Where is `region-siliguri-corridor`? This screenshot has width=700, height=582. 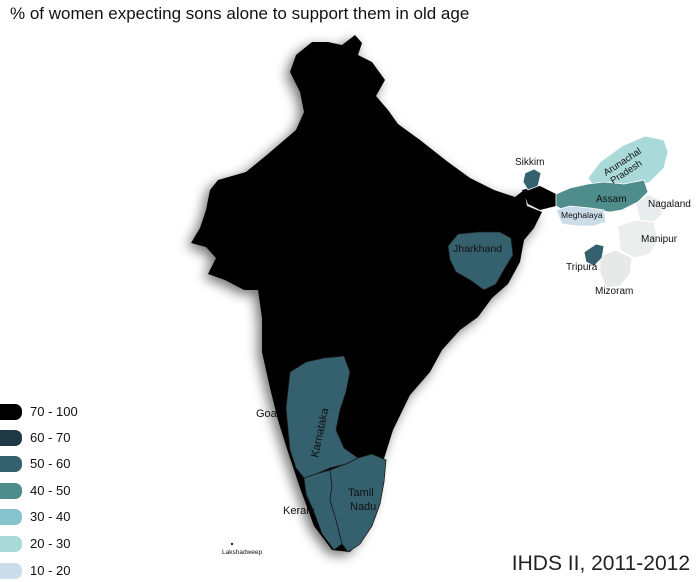
region-siliguri-corridor is located at coordinates (539, 198).